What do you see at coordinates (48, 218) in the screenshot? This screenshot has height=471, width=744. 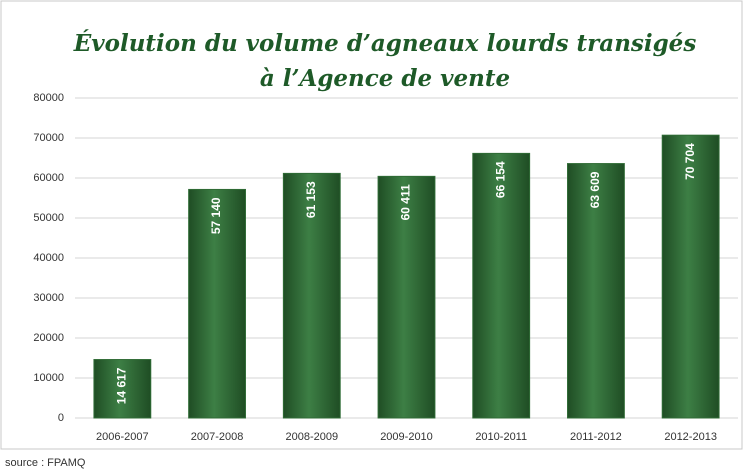 I see `y-tick-label: 50000` at bounding box center [48, 218].